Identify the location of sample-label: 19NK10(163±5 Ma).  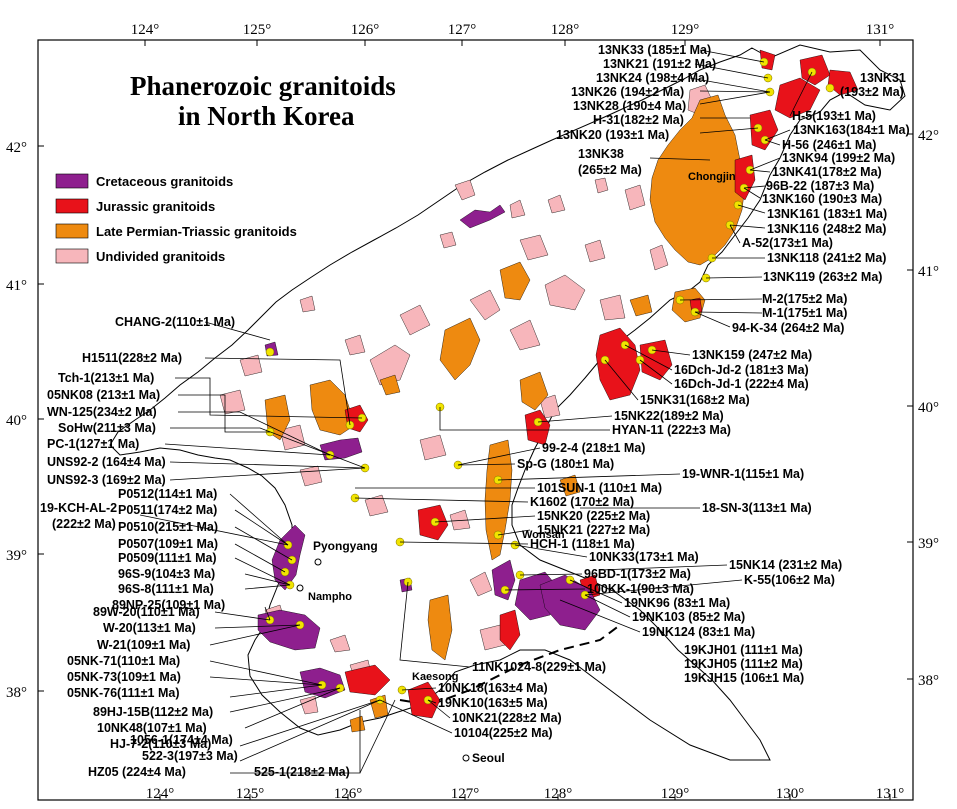
(493, 703).